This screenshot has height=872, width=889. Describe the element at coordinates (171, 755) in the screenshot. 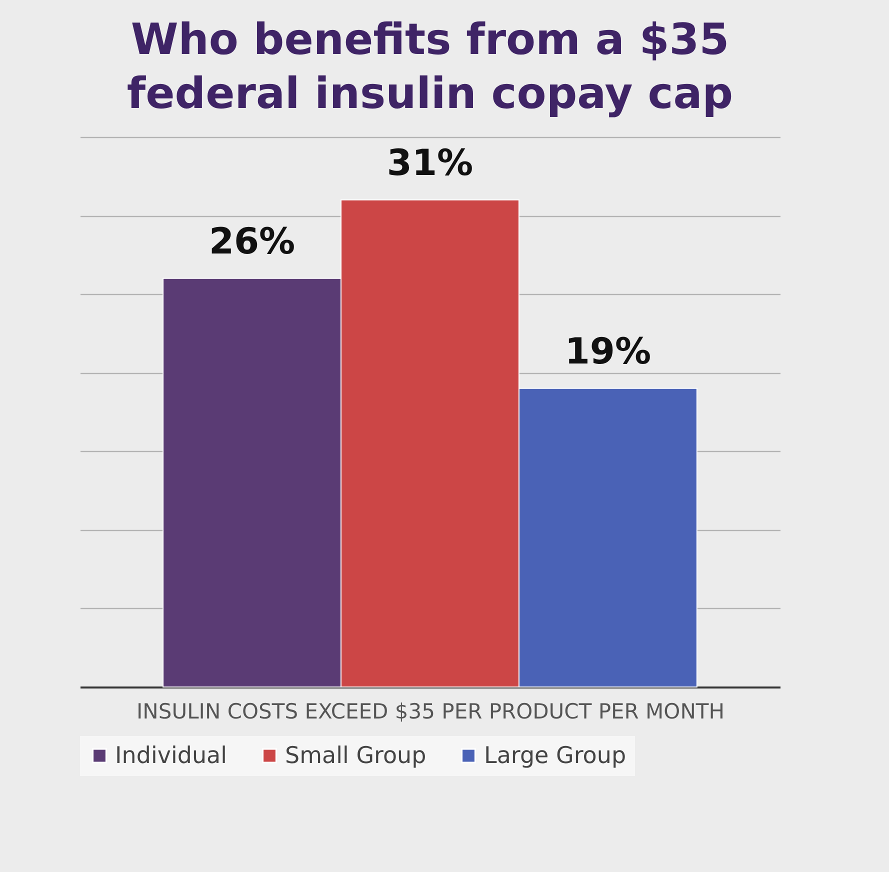

I see `legend-label: Individual` at that location.